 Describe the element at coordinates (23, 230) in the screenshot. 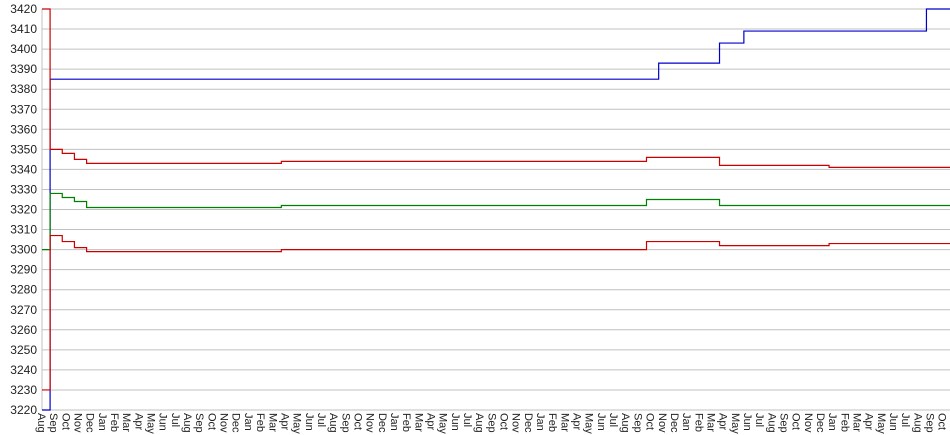

I see `y-tick-label: 3310` at that location.